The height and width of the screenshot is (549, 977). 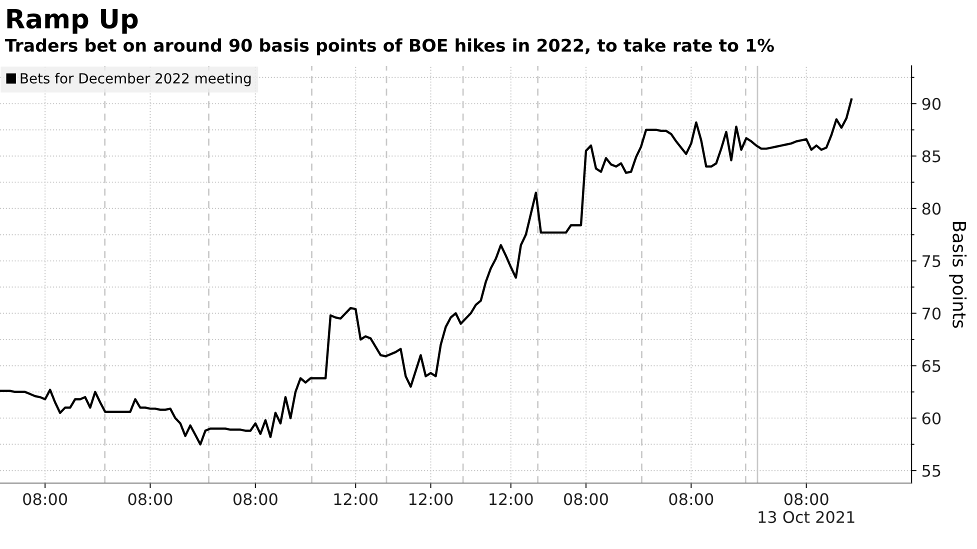 I want to click on y-tick-label: 60, so click(x=931, y=418).